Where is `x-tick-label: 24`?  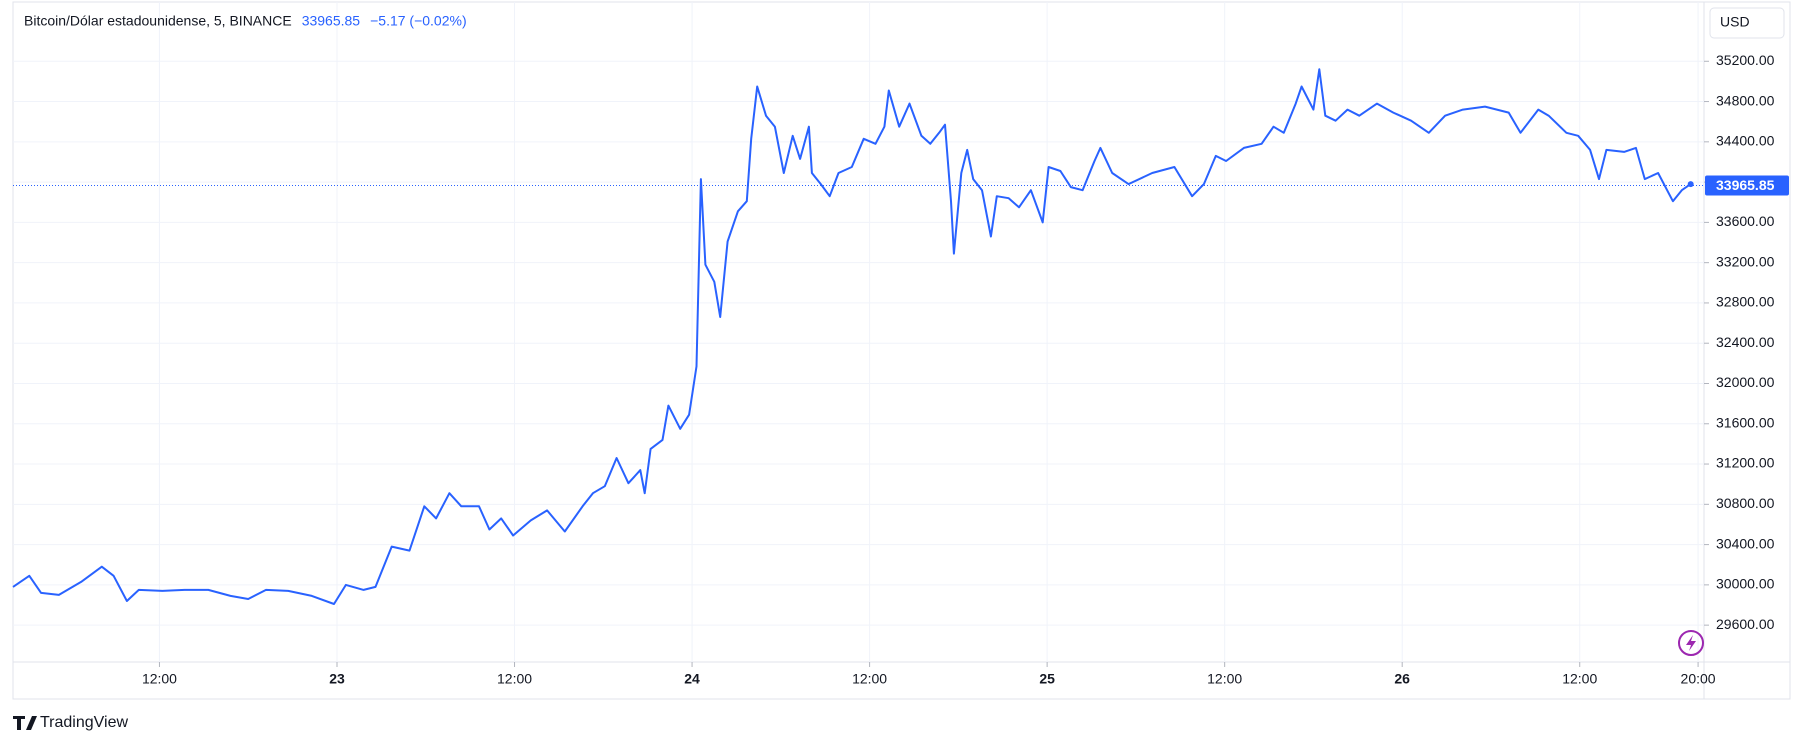
x-tick-label: 24 is located at coordinates (692, 679).